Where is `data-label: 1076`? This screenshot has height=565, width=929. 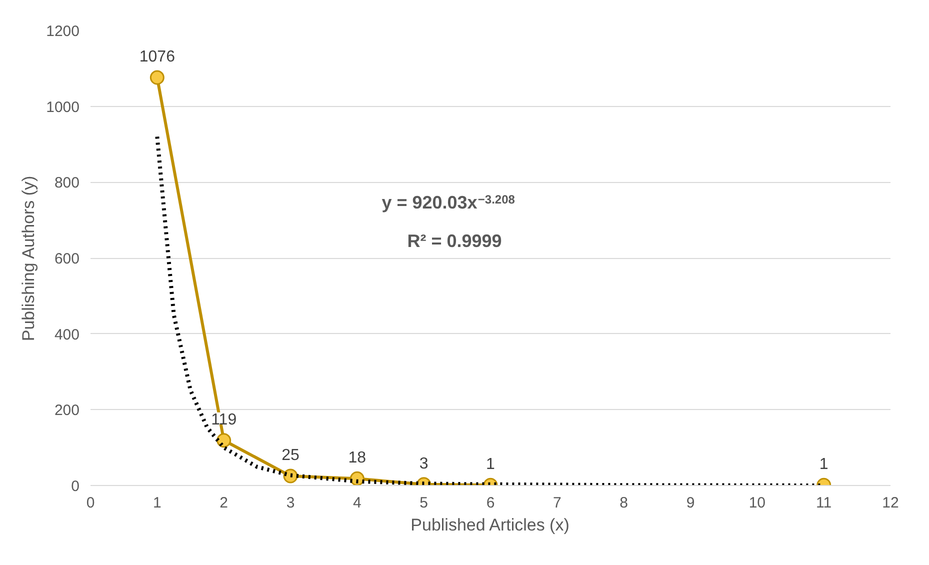 data-label: 1076 is located at coordinates (157, 57).